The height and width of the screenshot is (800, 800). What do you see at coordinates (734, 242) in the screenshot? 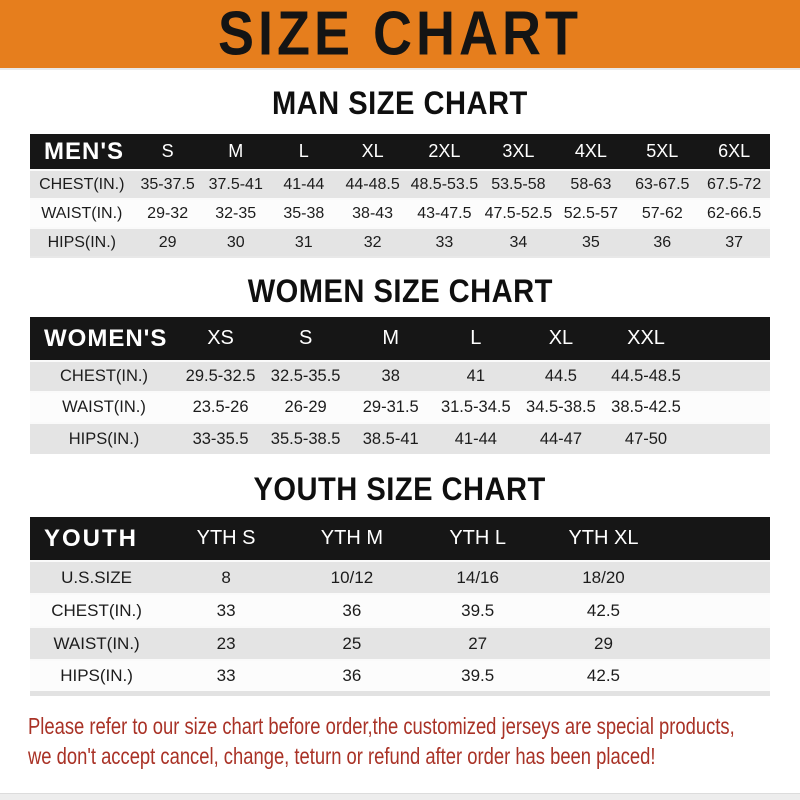
I see `size-value: 37` at bounding box center [734, 242].